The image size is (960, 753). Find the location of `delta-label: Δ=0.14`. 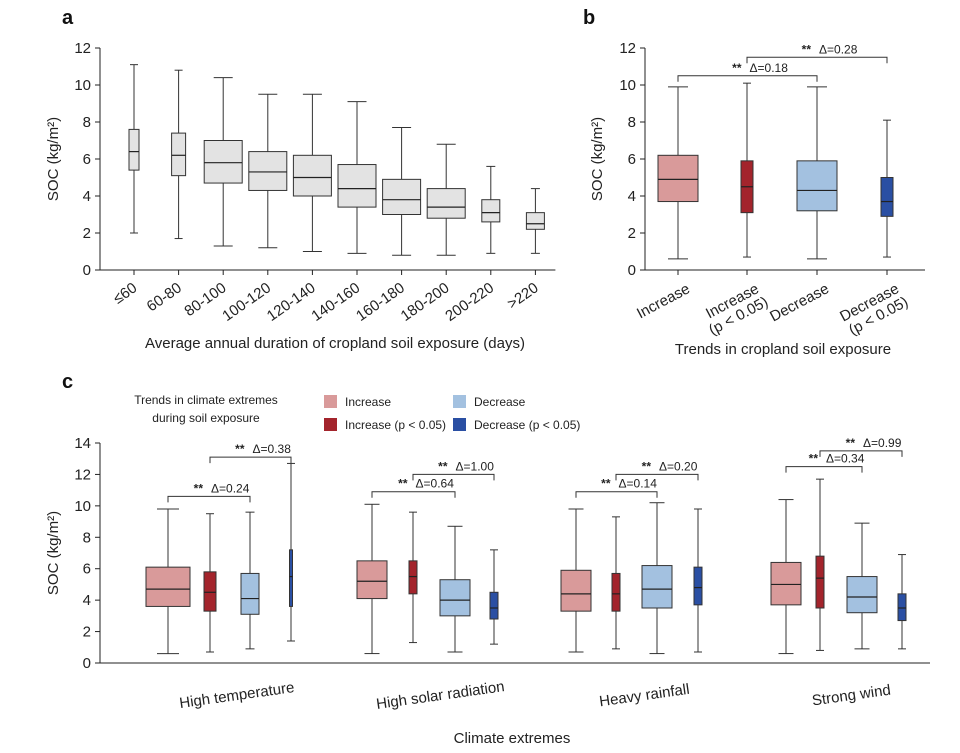

delta-label: Δ=0.14 is located at coordinates (638, 484).